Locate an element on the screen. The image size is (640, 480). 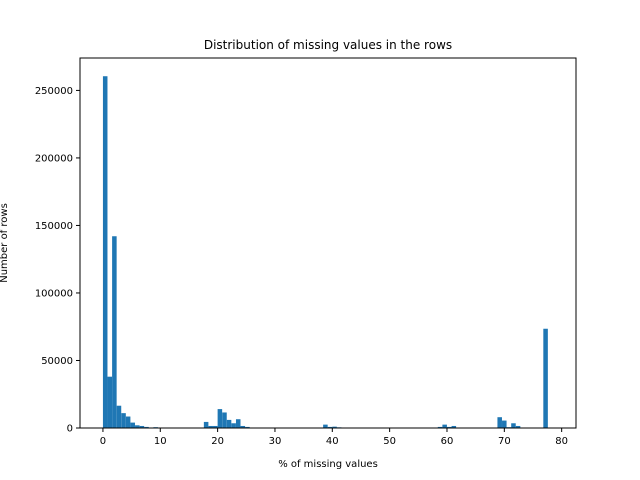
y-tick-label: 200000 is located at coordinates (54, 158).